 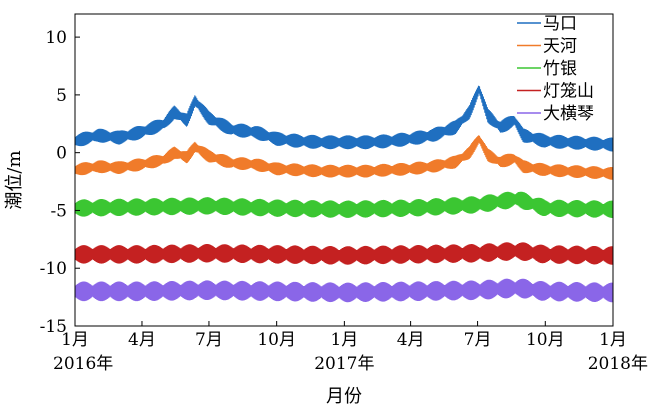 I want to click on y-tick-label: -15, so click(x=53, y=327).